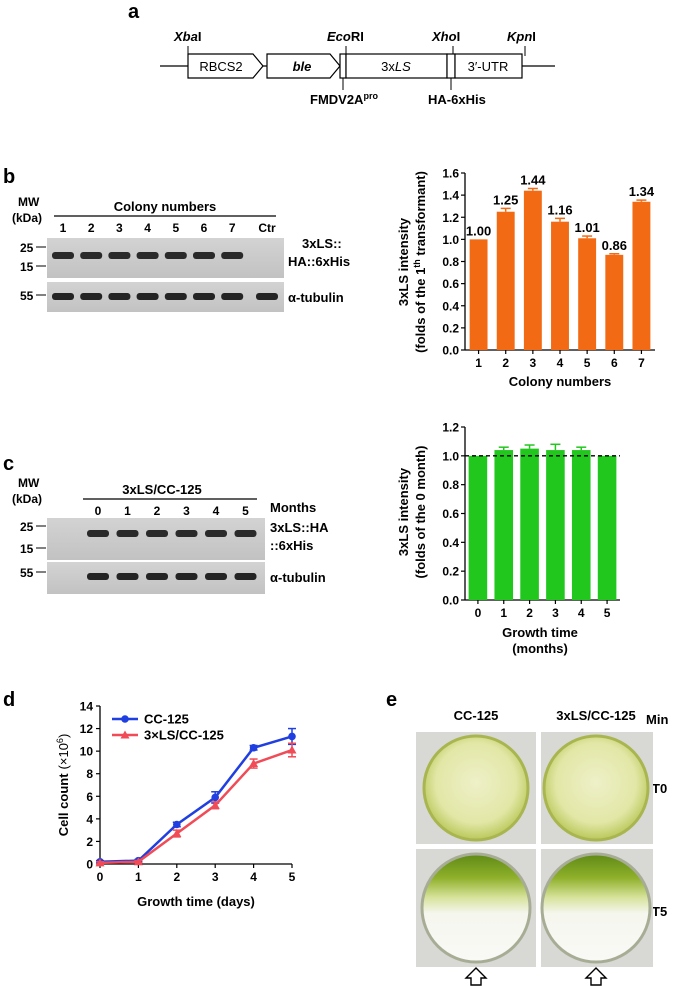 The width and height of the screenshot is (685, 986). What do you see at coordinates (396, 66) in the screenshot?
I see `3xls-label: 3xLS` at bounding box center [396, 66].